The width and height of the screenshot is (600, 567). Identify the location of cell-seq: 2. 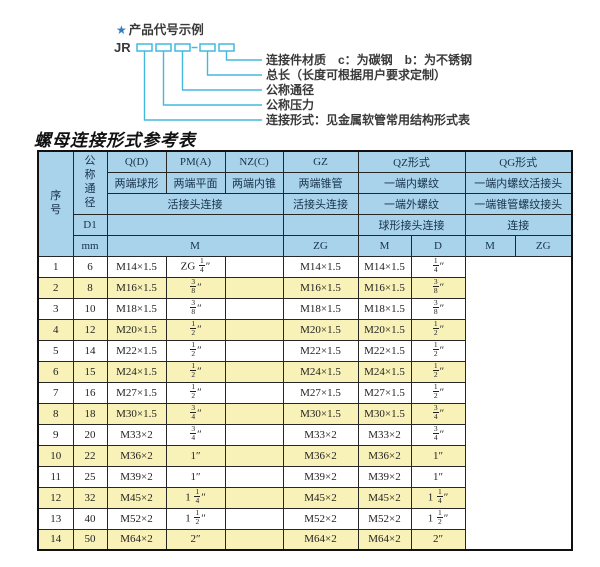
(55, 287).